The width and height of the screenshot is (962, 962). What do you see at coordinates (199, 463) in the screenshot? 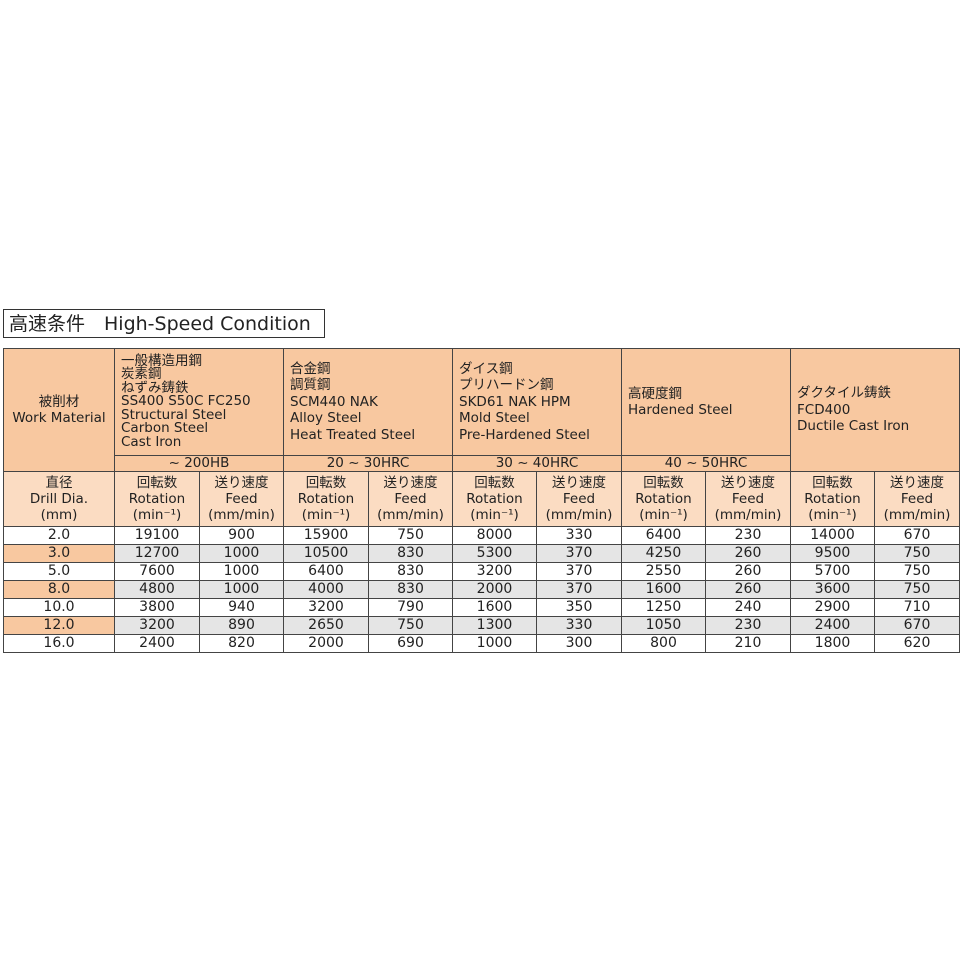
I see `hardness-label: ~ 200HB` at bounding box center [199, 463].